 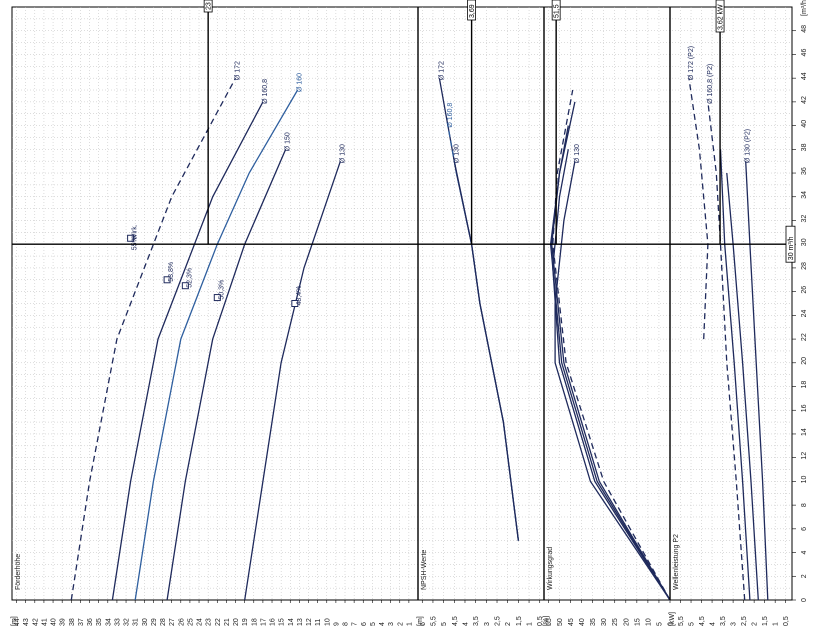 What do you see at coordinates (804, 219) in the screenshot?
I see `flow-tick-label: 32` at bounding box center [804, 219].